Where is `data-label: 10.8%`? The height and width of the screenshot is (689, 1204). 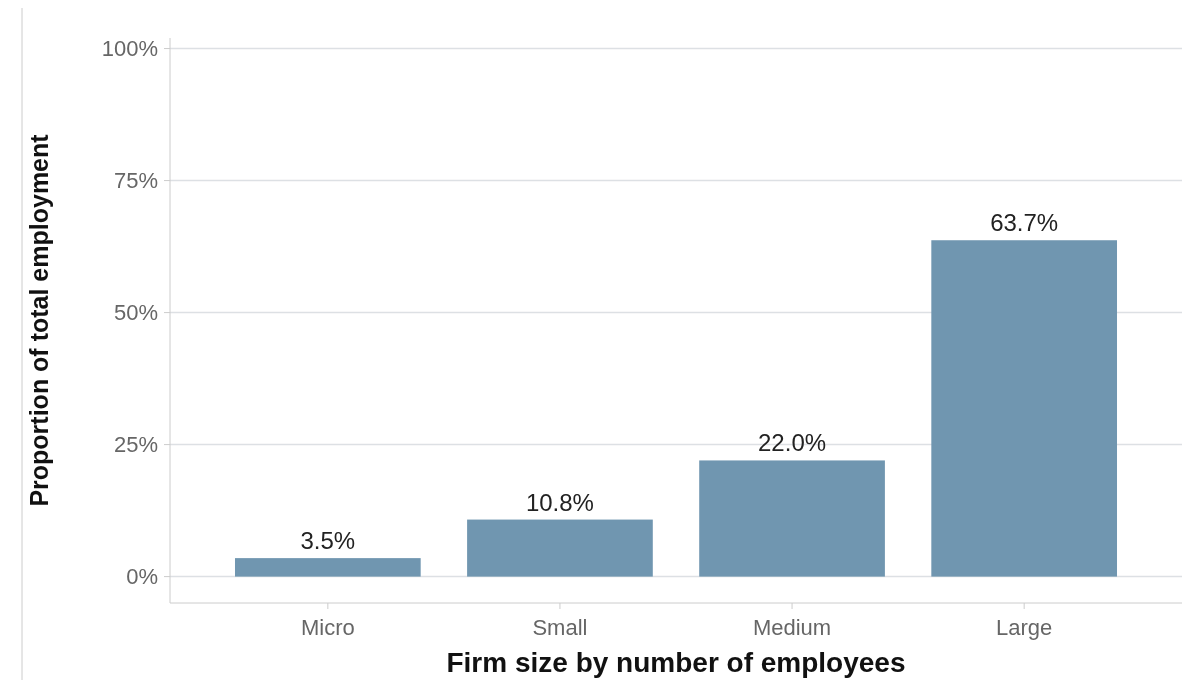
data-label: 10.8% is located at coordinates (559, 502).